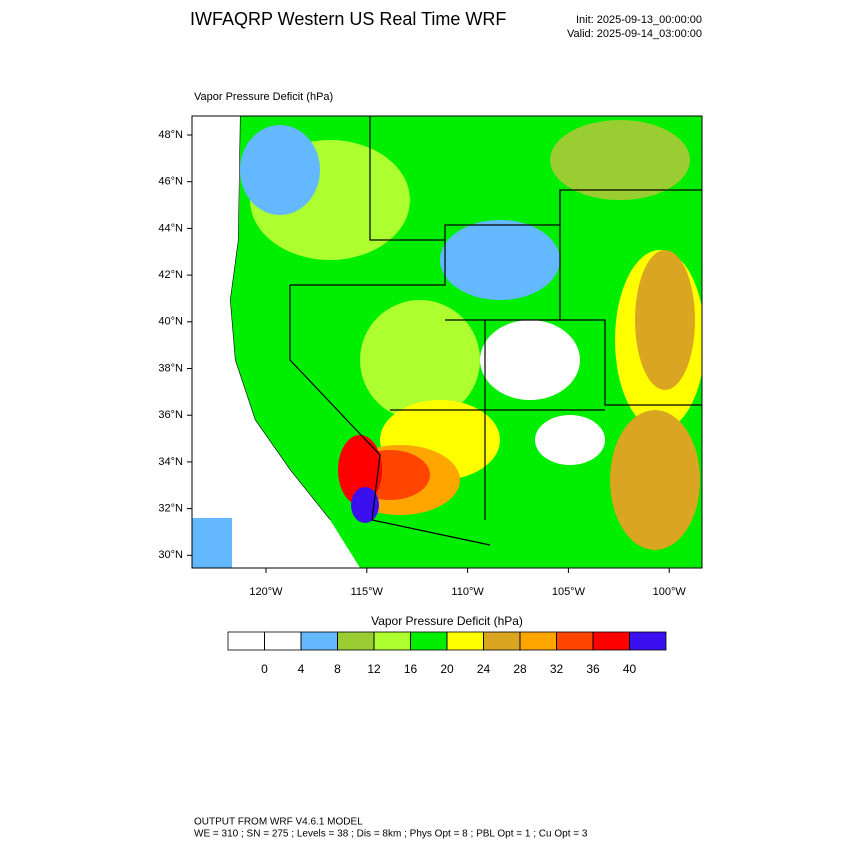  I want to click on lat-label: 32°N, so click(170, 509).